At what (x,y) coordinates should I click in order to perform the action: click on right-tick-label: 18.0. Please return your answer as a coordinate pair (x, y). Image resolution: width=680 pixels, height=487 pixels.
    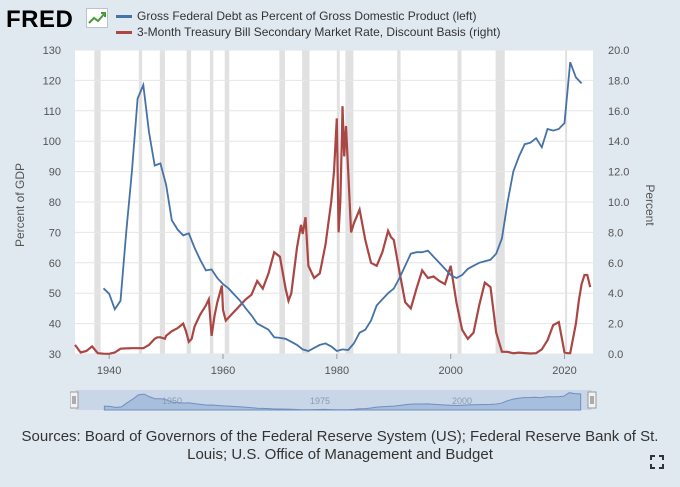
    Looking at the image, I should click on (618, 81).